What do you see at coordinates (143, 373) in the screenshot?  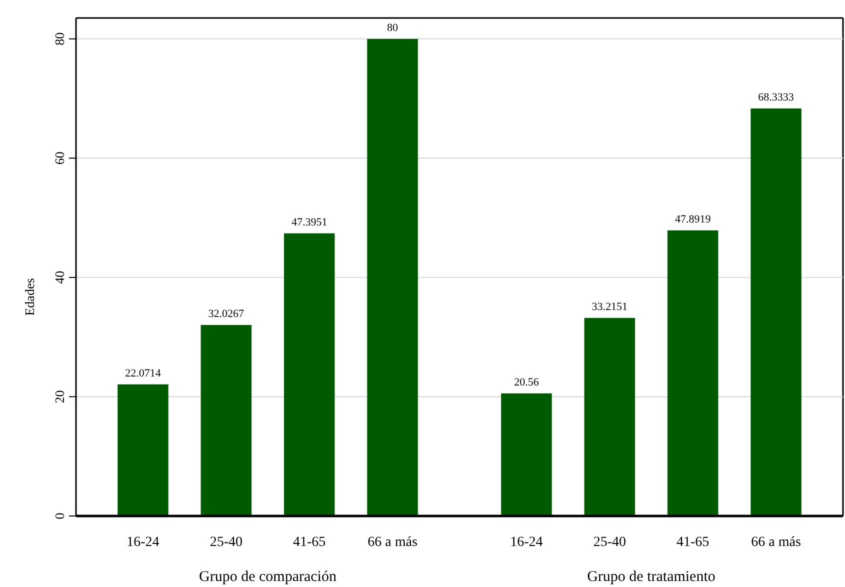 I see `data-label: 22.0714` at bounding box center [143, 373].